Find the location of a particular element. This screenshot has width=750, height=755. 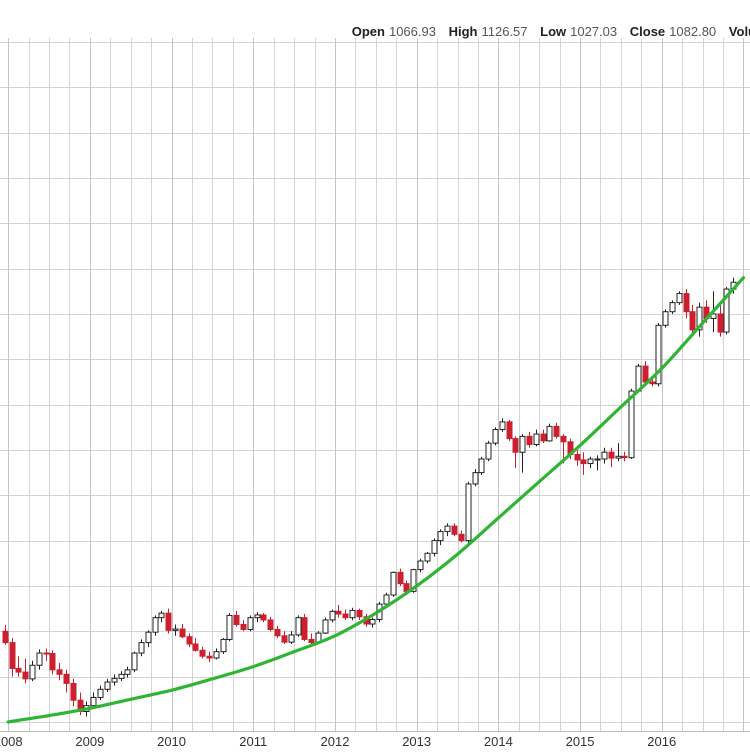

high-label: High is located at coordinates (463, 31).